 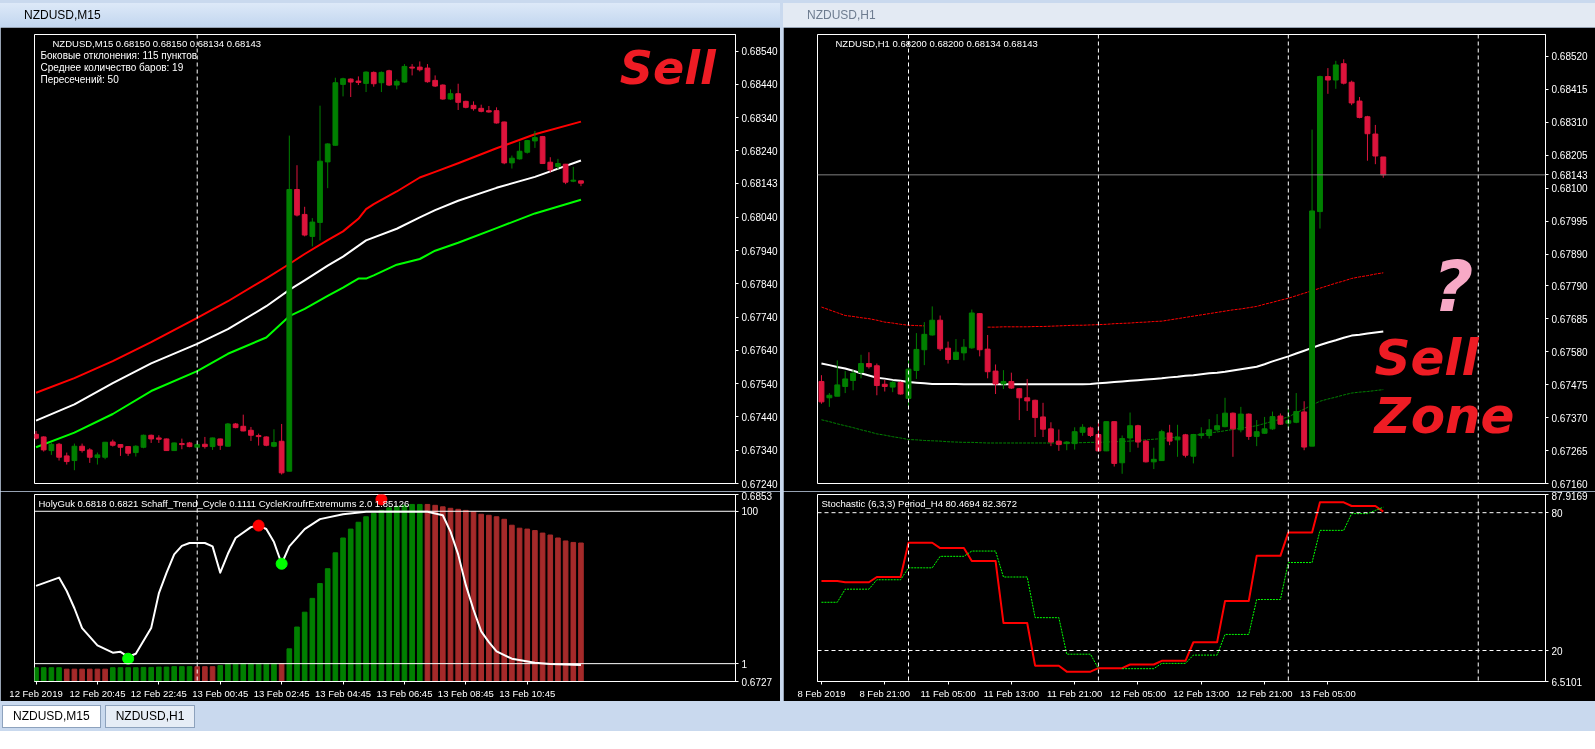 I want to click on x-tick-label: 8 Feb 21:00, so click(x=885, y=693).